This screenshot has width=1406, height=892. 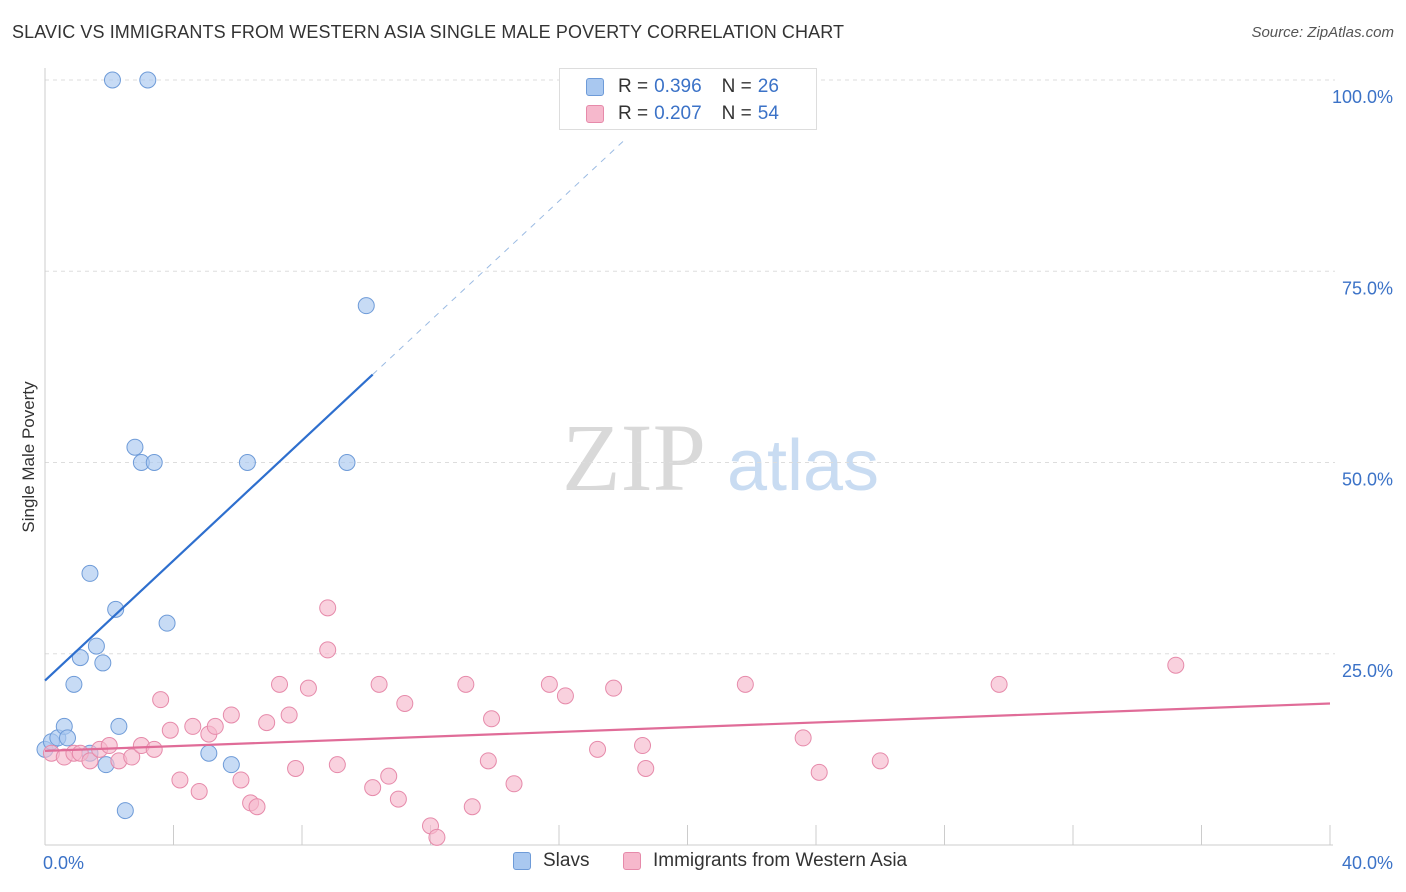 What do you see at coordinates (1367, 863) in the screenshot?
I see `x-tick-label-max: 40.0%` at bounding box center [1367, 863].